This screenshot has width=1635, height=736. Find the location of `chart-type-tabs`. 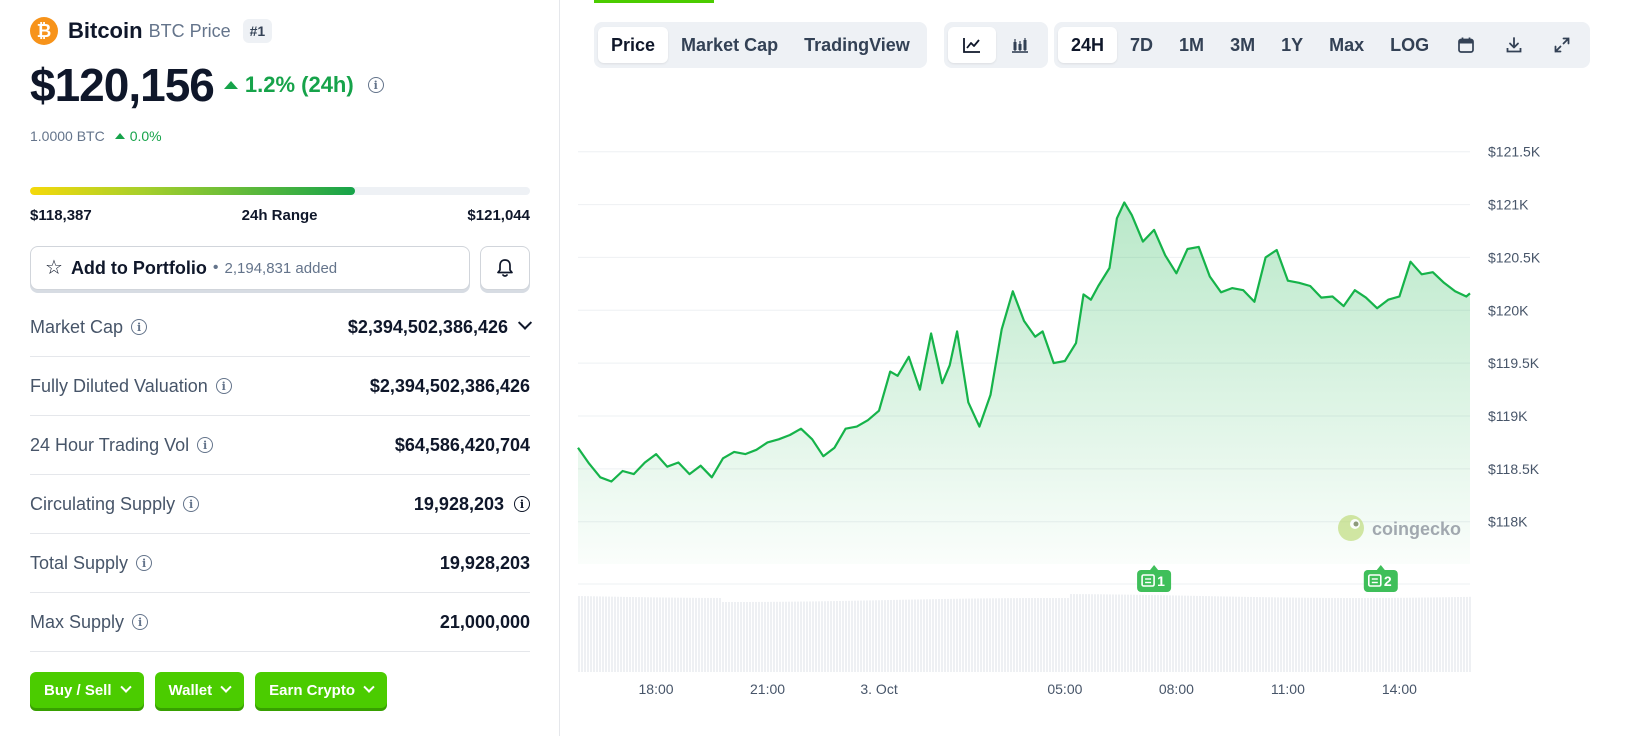

chart-type-tabs is located at coordinates (996, 45).